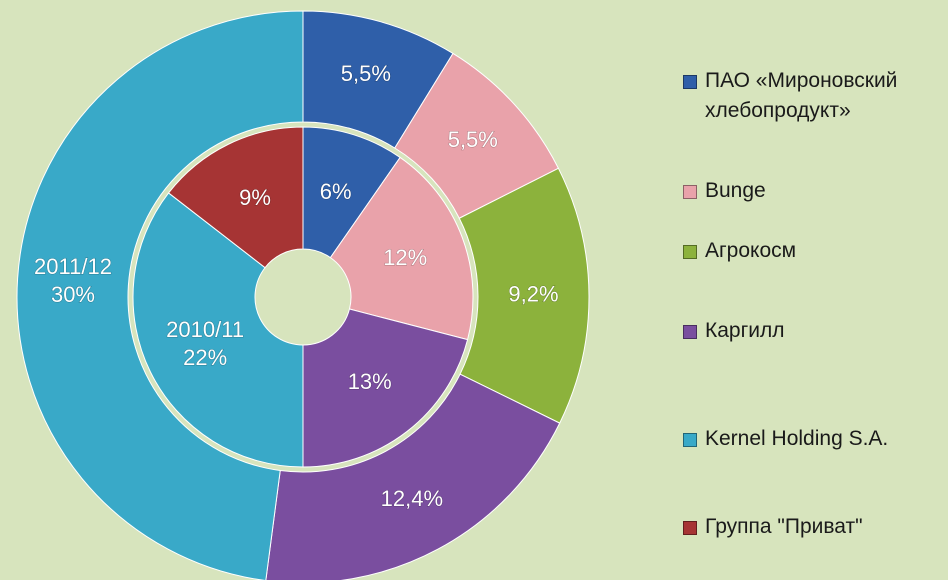  What do you see at coordinates (784, 526) in the screenshot?
I see `legend-label: Группа "Приват"` at bounding box center [784, 526].